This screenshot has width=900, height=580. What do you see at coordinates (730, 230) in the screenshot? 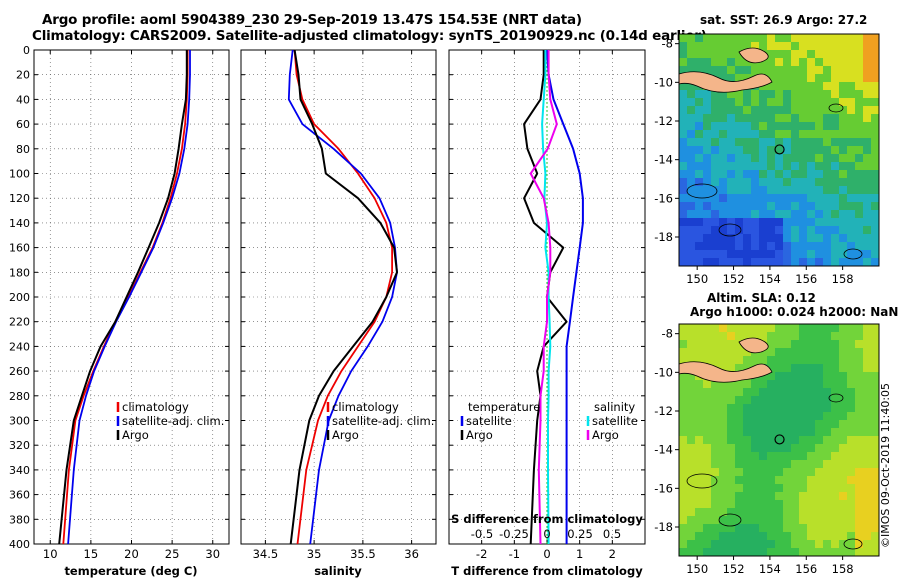
I see `sst_map-reef-outline` at bounding box center [730, 230].